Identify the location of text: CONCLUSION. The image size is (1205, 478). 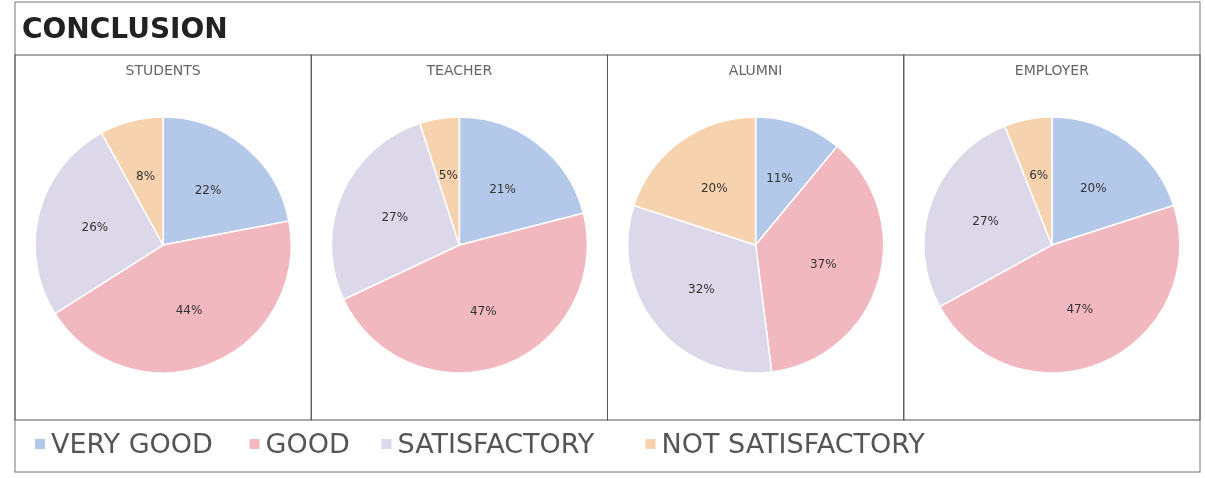
(125, 28).